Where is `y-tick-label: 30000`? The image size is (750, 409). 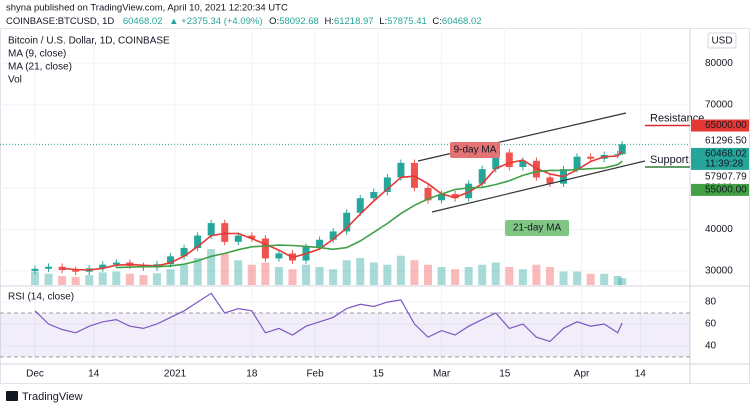 y-tick-label: 30000 is located at coordinates (719, 271).